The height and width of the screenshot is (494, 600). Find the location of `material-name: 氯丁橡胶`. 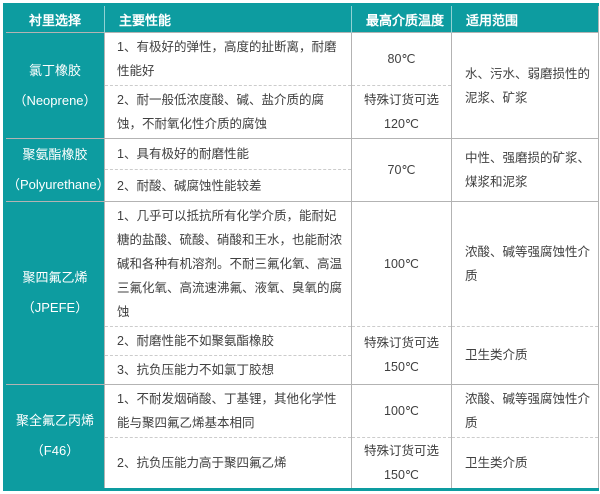

material-name: 氯丁橡胶 is located at coordinates (54, 70).